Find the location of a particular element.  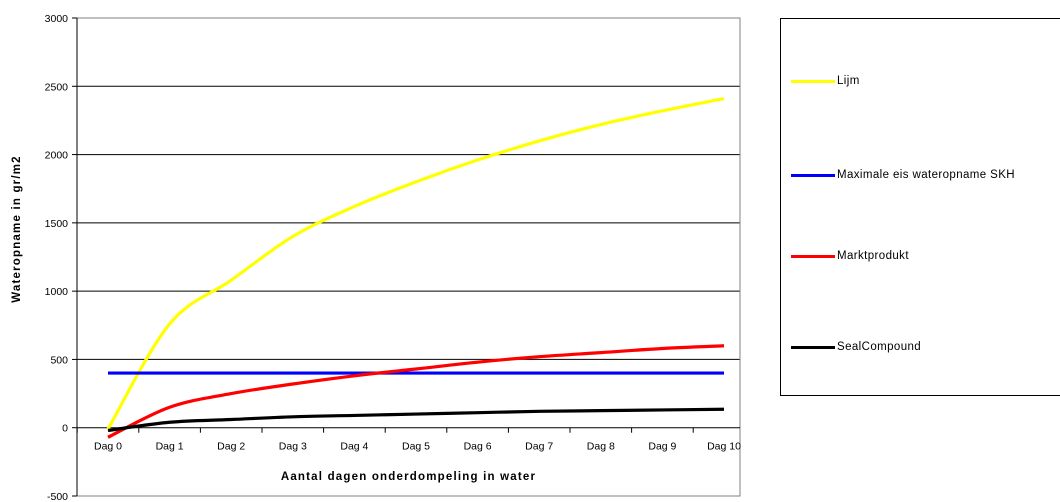

legend-item-marktprodukt: Marktprodukt is located at coordinates (850, 256).